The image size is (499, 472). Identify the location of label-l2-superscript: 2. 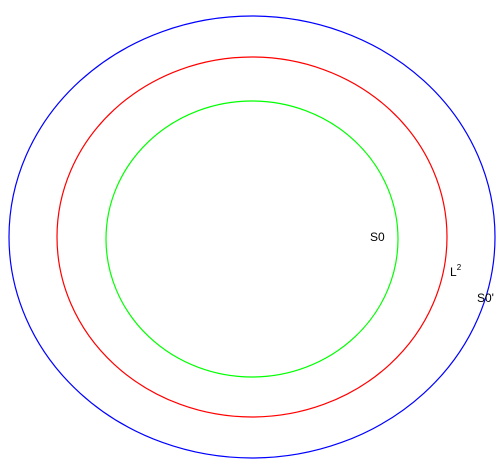
(459, 267).